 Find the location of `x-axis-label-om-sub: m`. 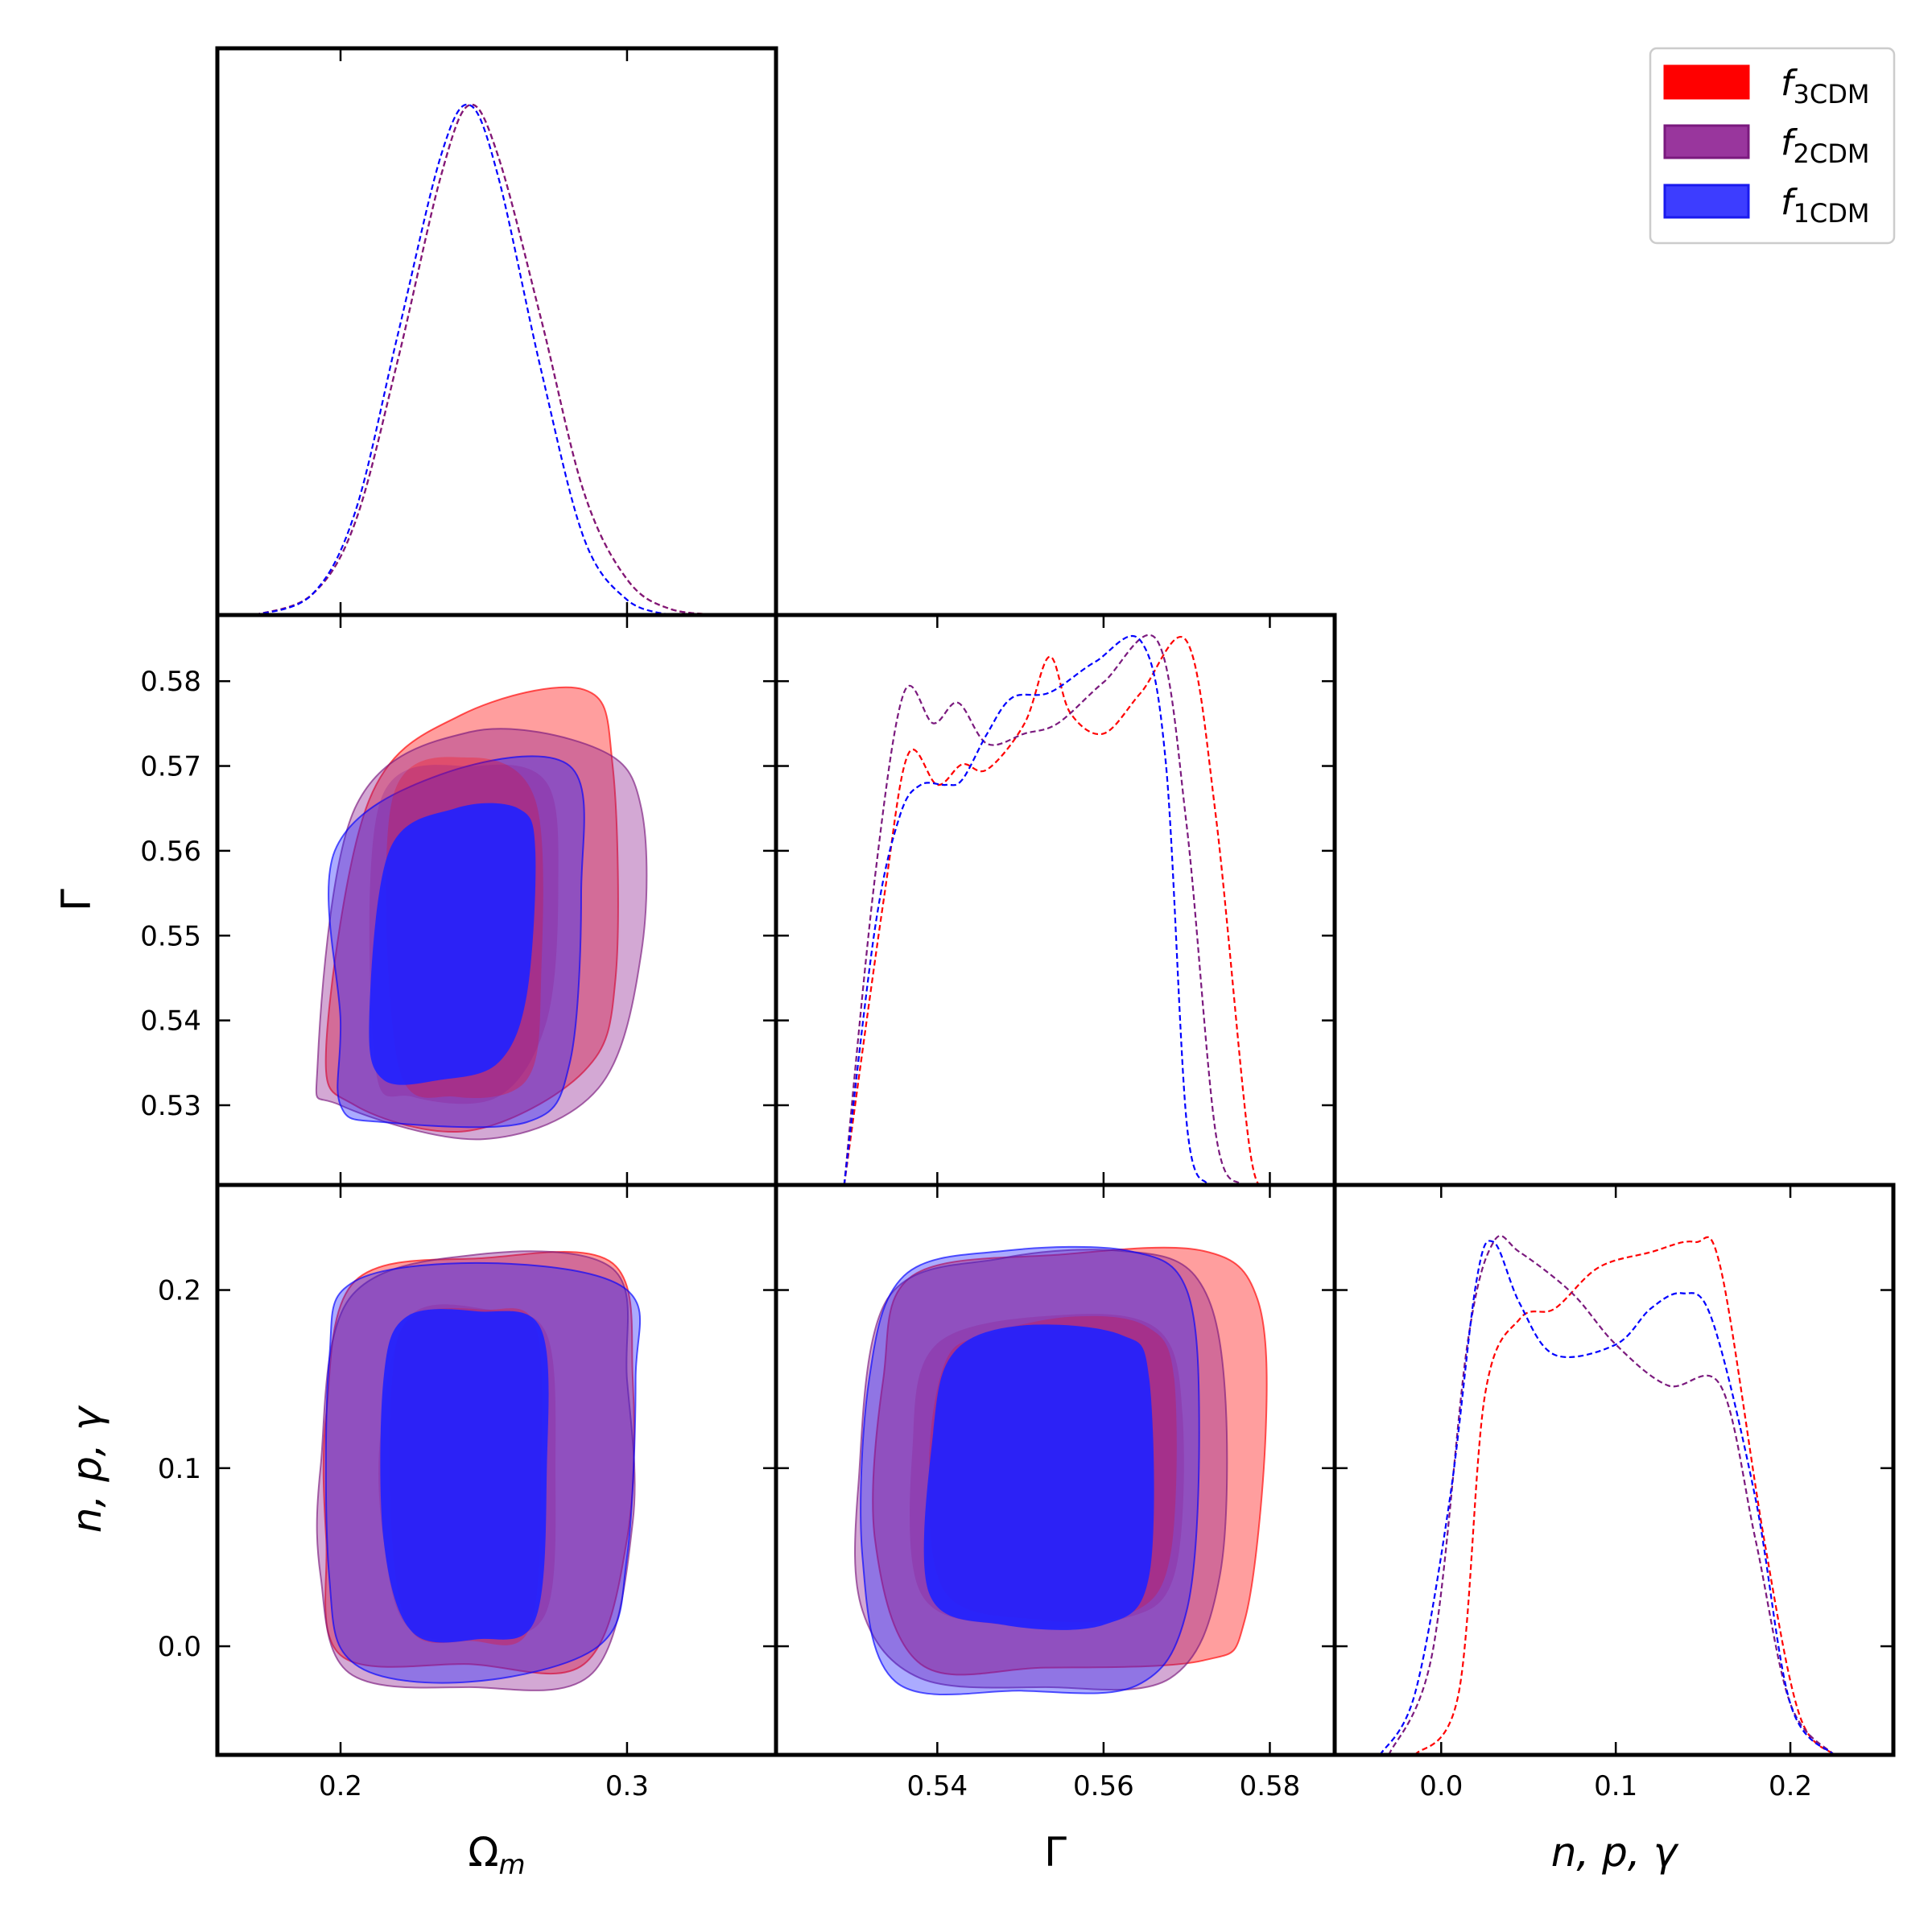

x-axis-label-om-sub: m is located at coordinates (512, 1865).